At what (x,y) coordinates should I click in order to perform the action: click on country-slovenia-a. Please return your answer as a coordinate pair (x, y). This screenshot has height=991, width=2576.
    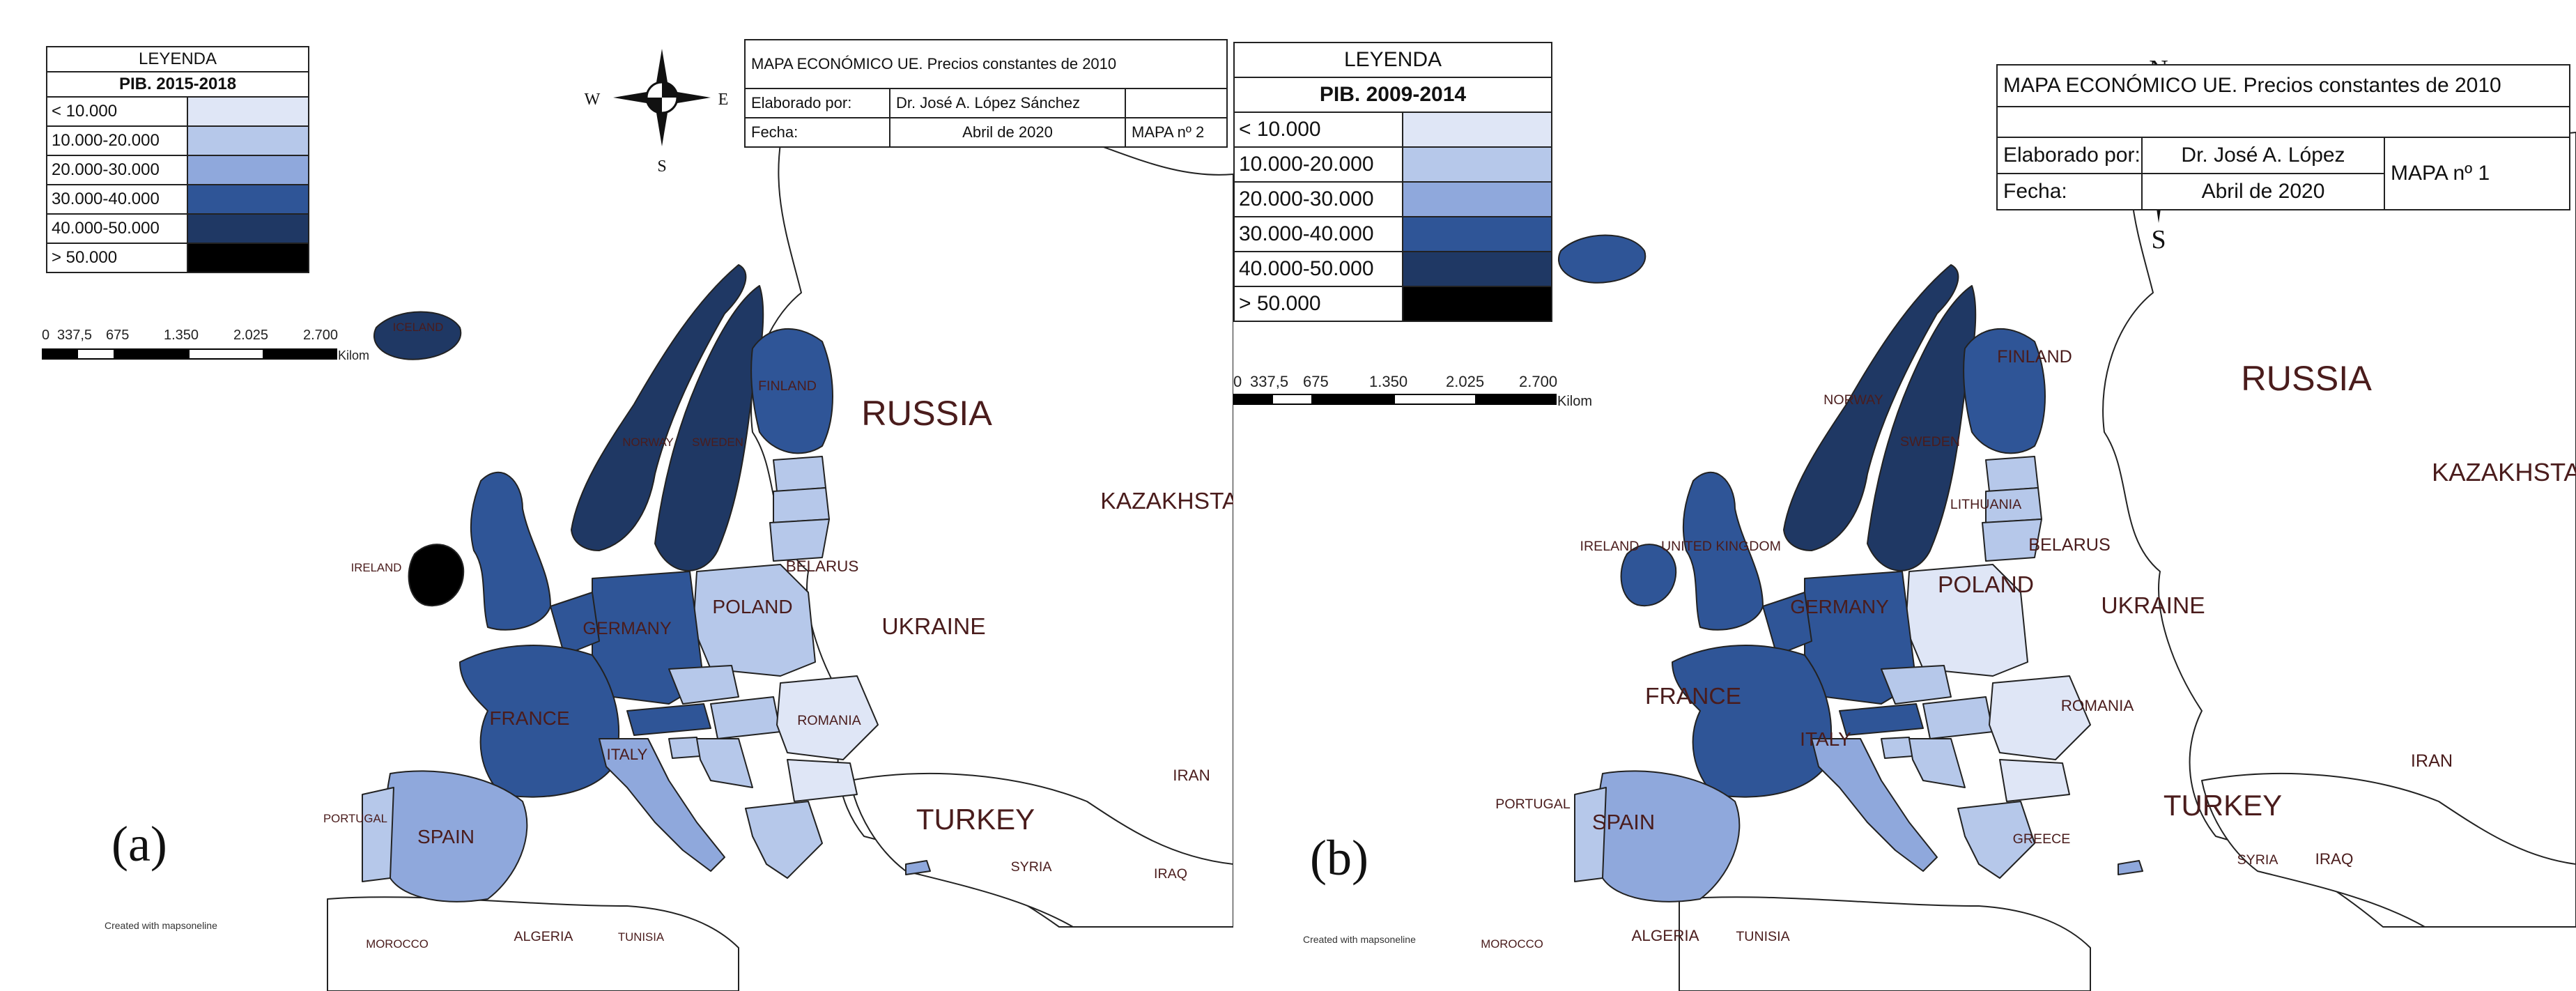
    Looking at the image, I should click on (684, 748).